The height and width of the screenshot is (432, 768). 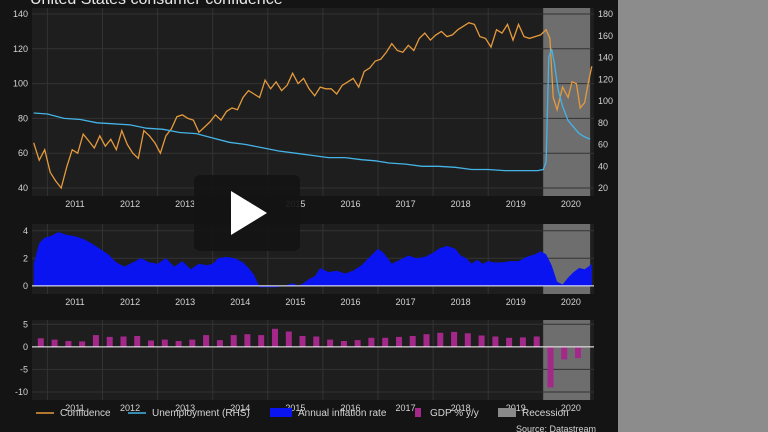 What do you see at coordinates (556, 428) in the screenshot?
I see `source-label: Source: Datastream` at bounding box center [556, 428].